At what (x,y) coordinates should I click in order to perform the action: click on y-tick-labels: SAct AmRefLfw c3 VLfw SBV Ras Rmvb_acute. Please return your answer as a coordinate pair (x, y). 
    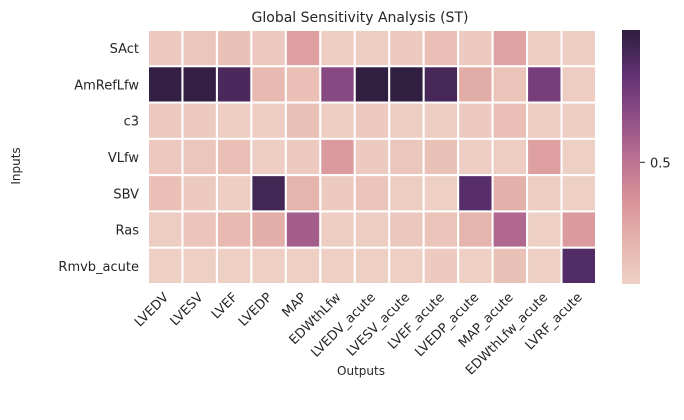
    Looking at the image, I should click on (98, 158).